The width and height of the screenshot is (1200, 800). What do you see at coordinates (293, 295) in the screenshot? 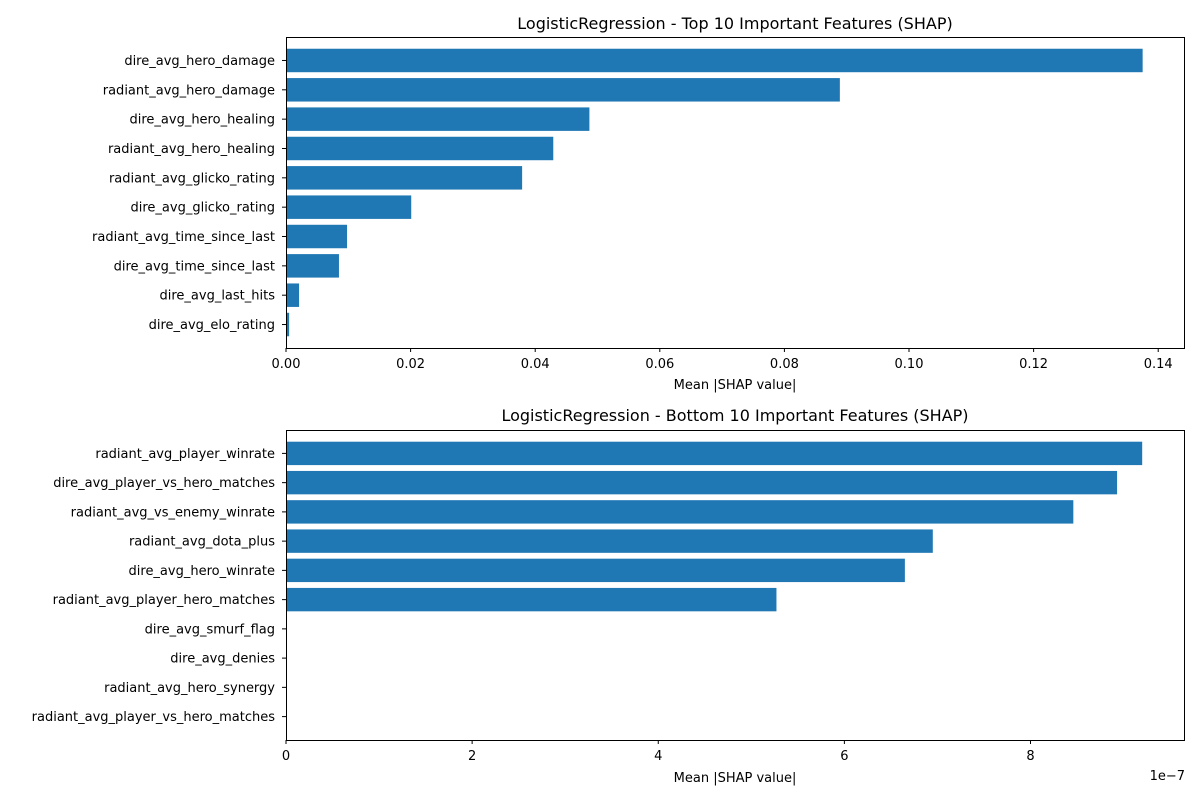
I see `top-bar-dire-avg-last-hits` at bounding box center [293, 295].